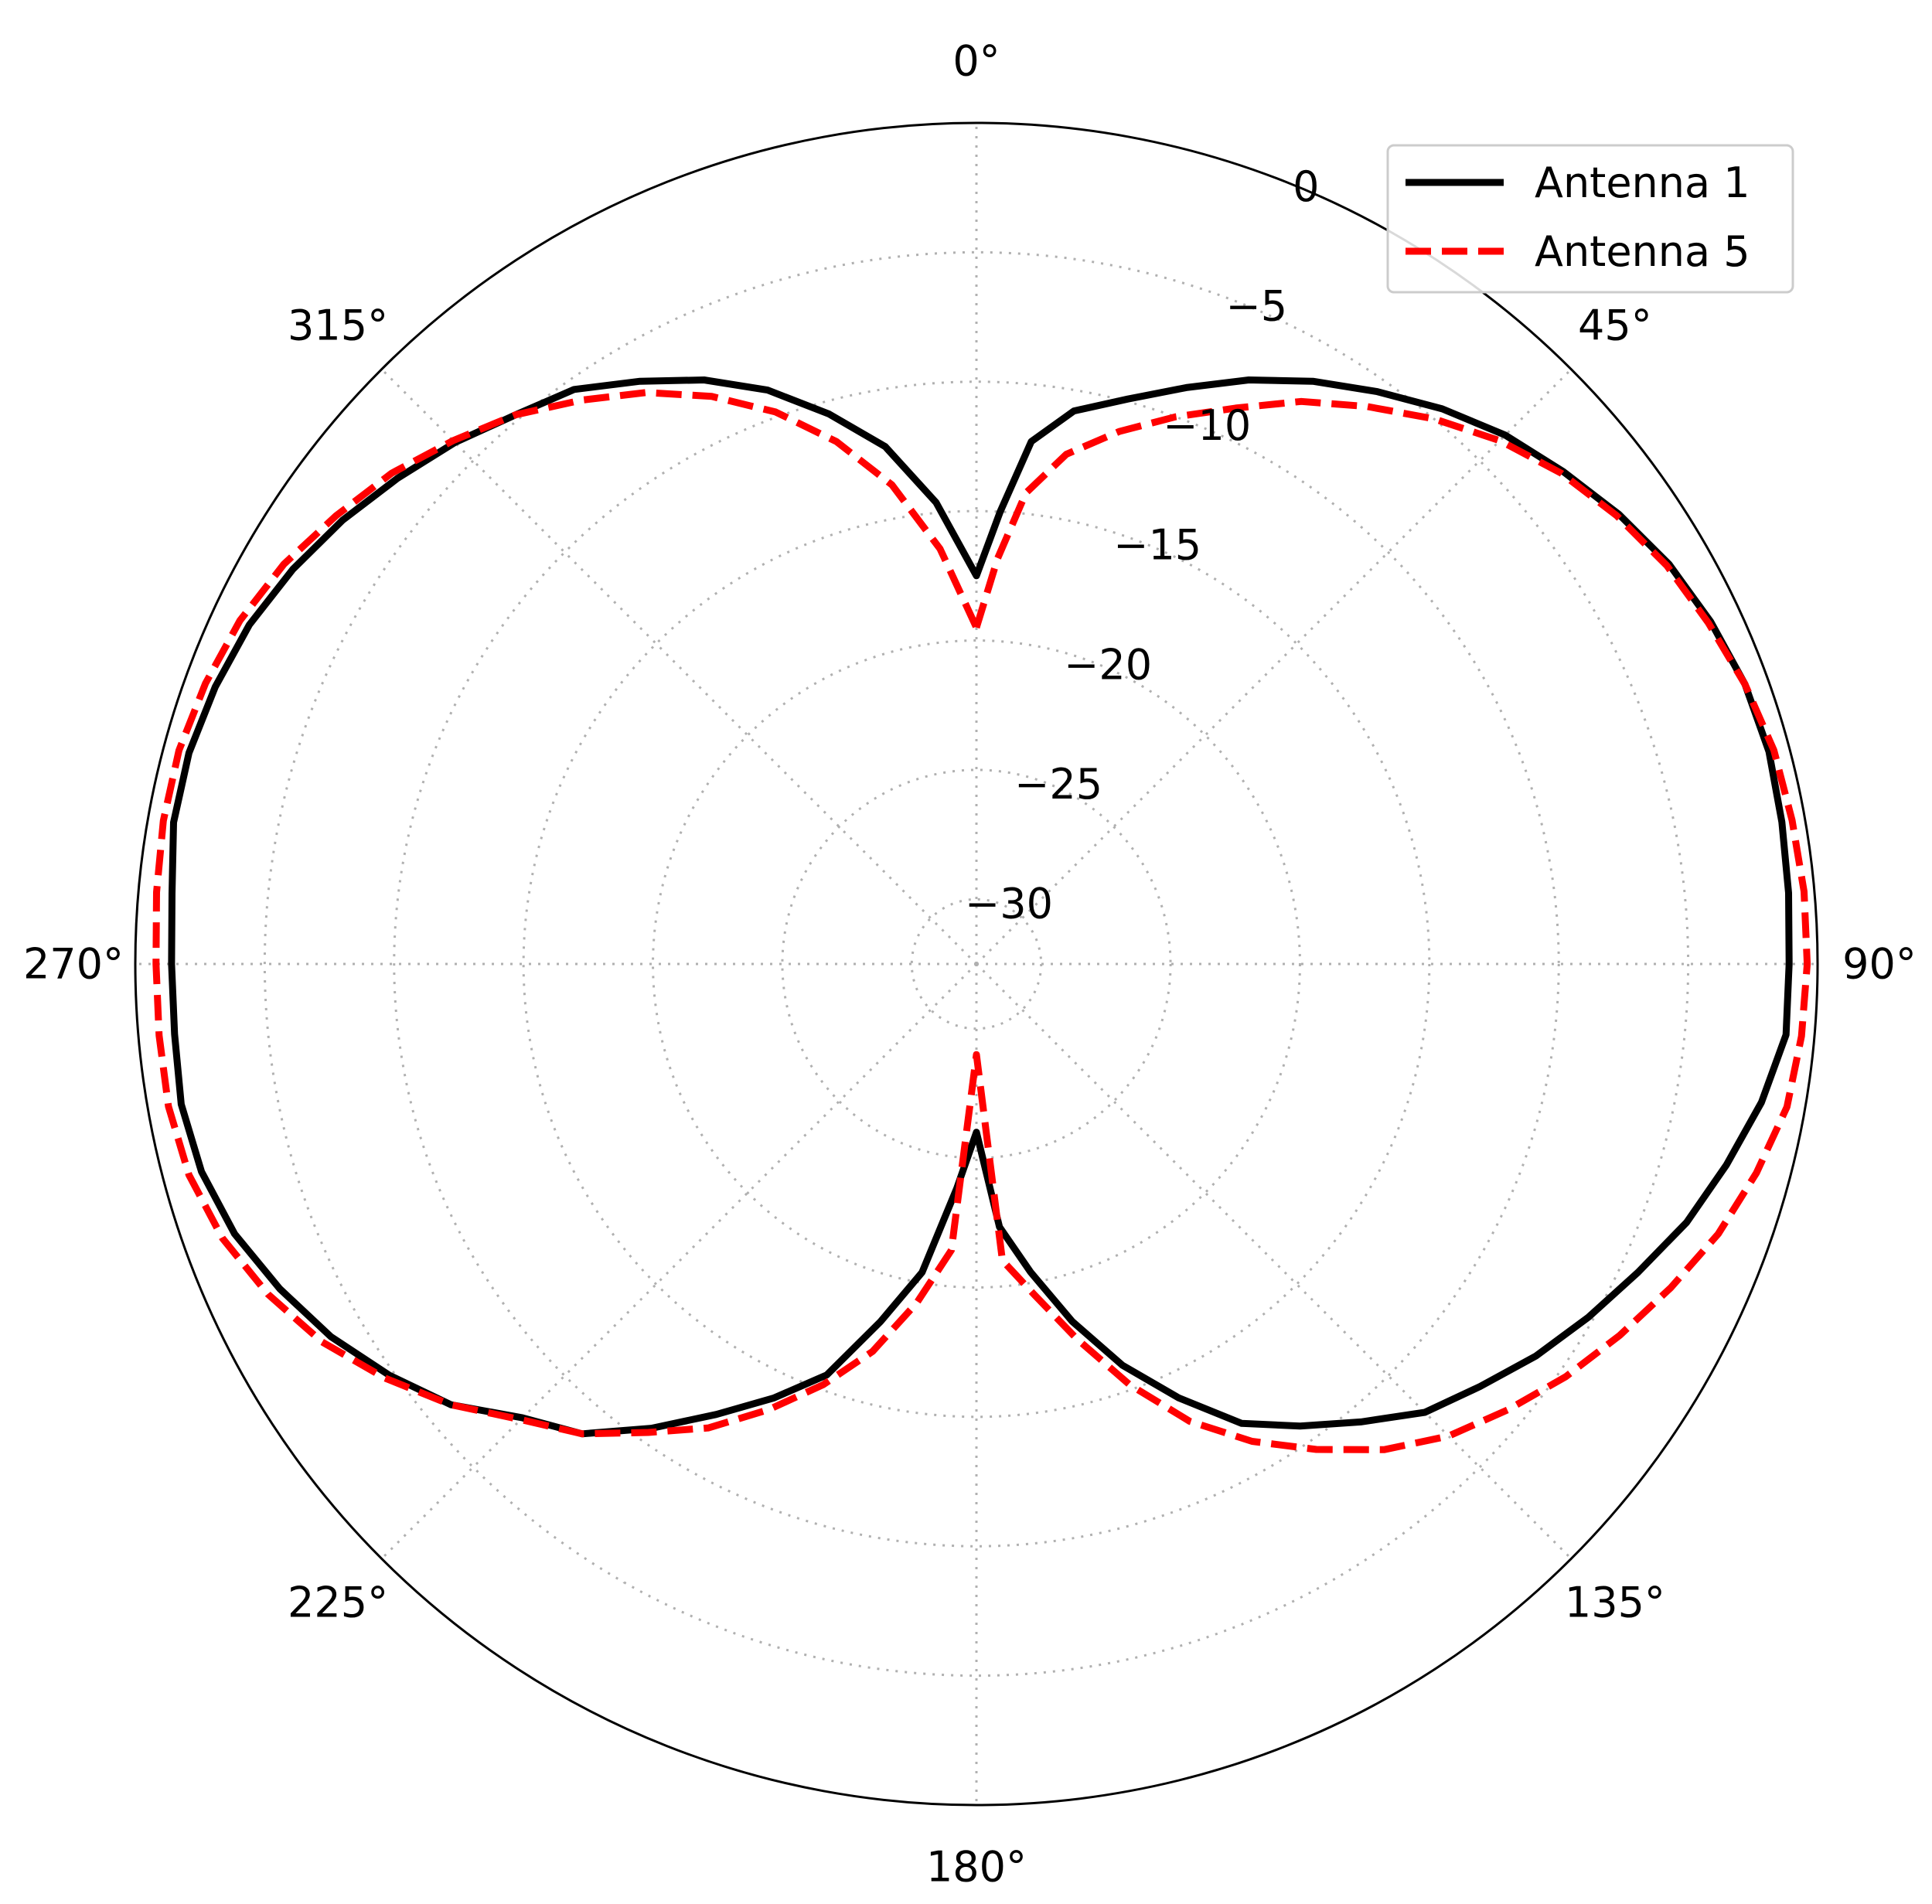 The height and width of the screenshot is (1904, 1932). Describe the element at coordinates (1009, 904) in the screenshot. I see `radial-tick-label: −30` at that location.